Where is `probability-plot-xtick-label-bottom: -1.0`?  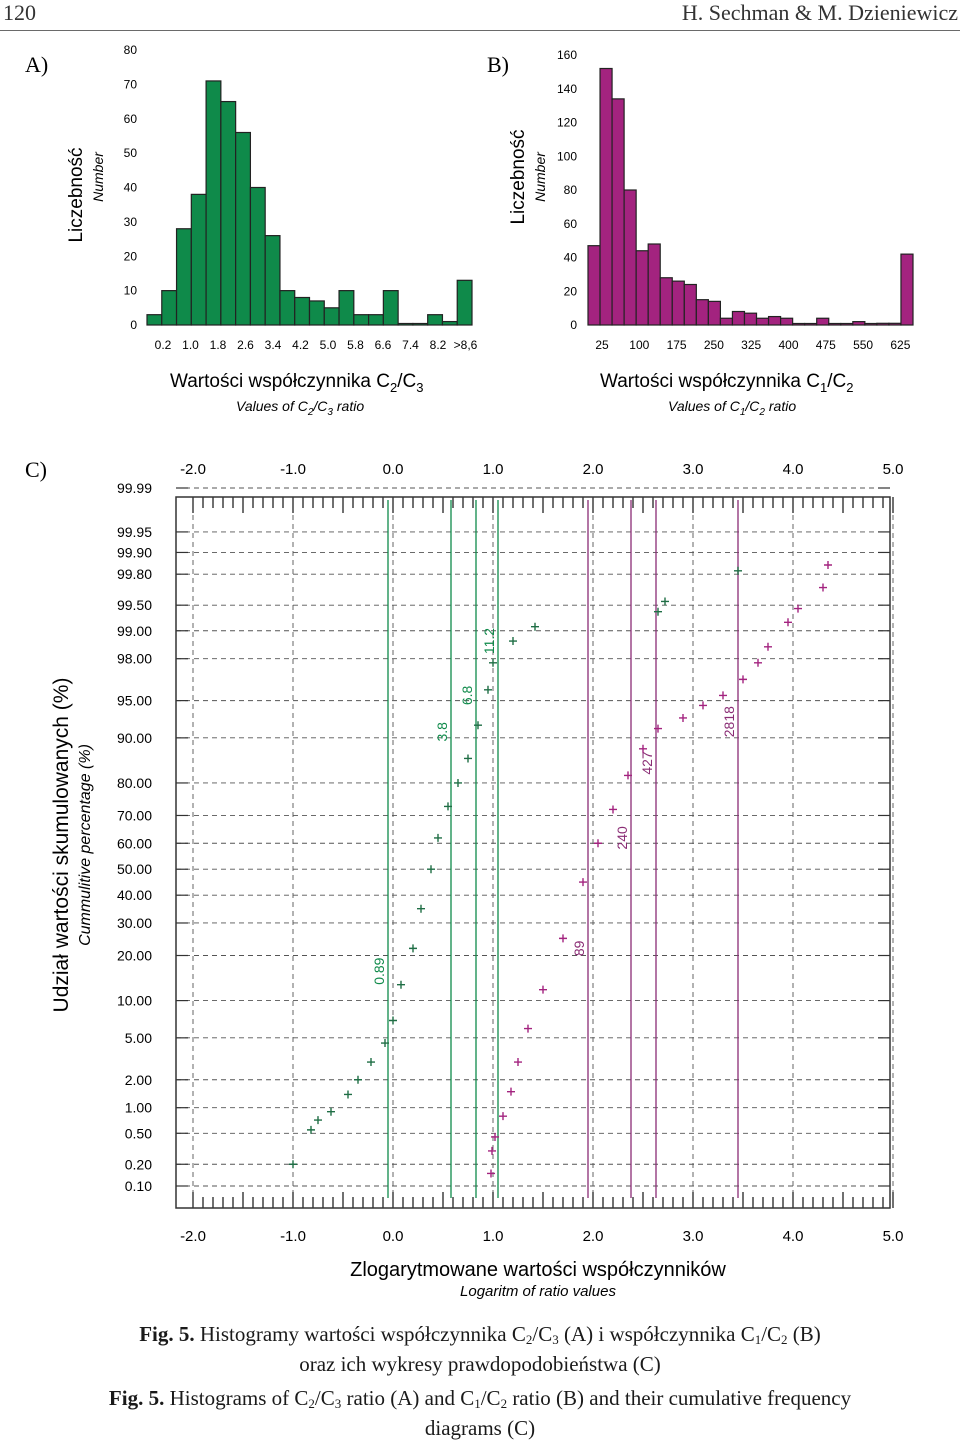
probability-plot-xtick-label-bottom: -1.0 is located at coordinates (293, 1236).